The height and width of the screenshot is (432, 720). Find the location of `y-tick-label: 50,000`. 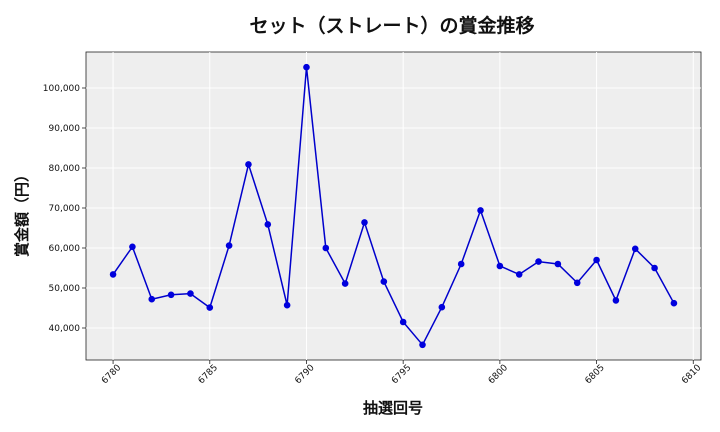

y-tick-label: 50,000 is located at coordinates (65, 289).